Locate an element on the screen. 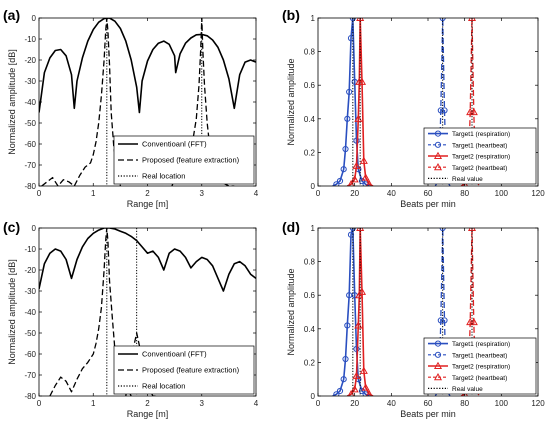  xtick-label-b-3: 60 is located at coordinates (428, 193).